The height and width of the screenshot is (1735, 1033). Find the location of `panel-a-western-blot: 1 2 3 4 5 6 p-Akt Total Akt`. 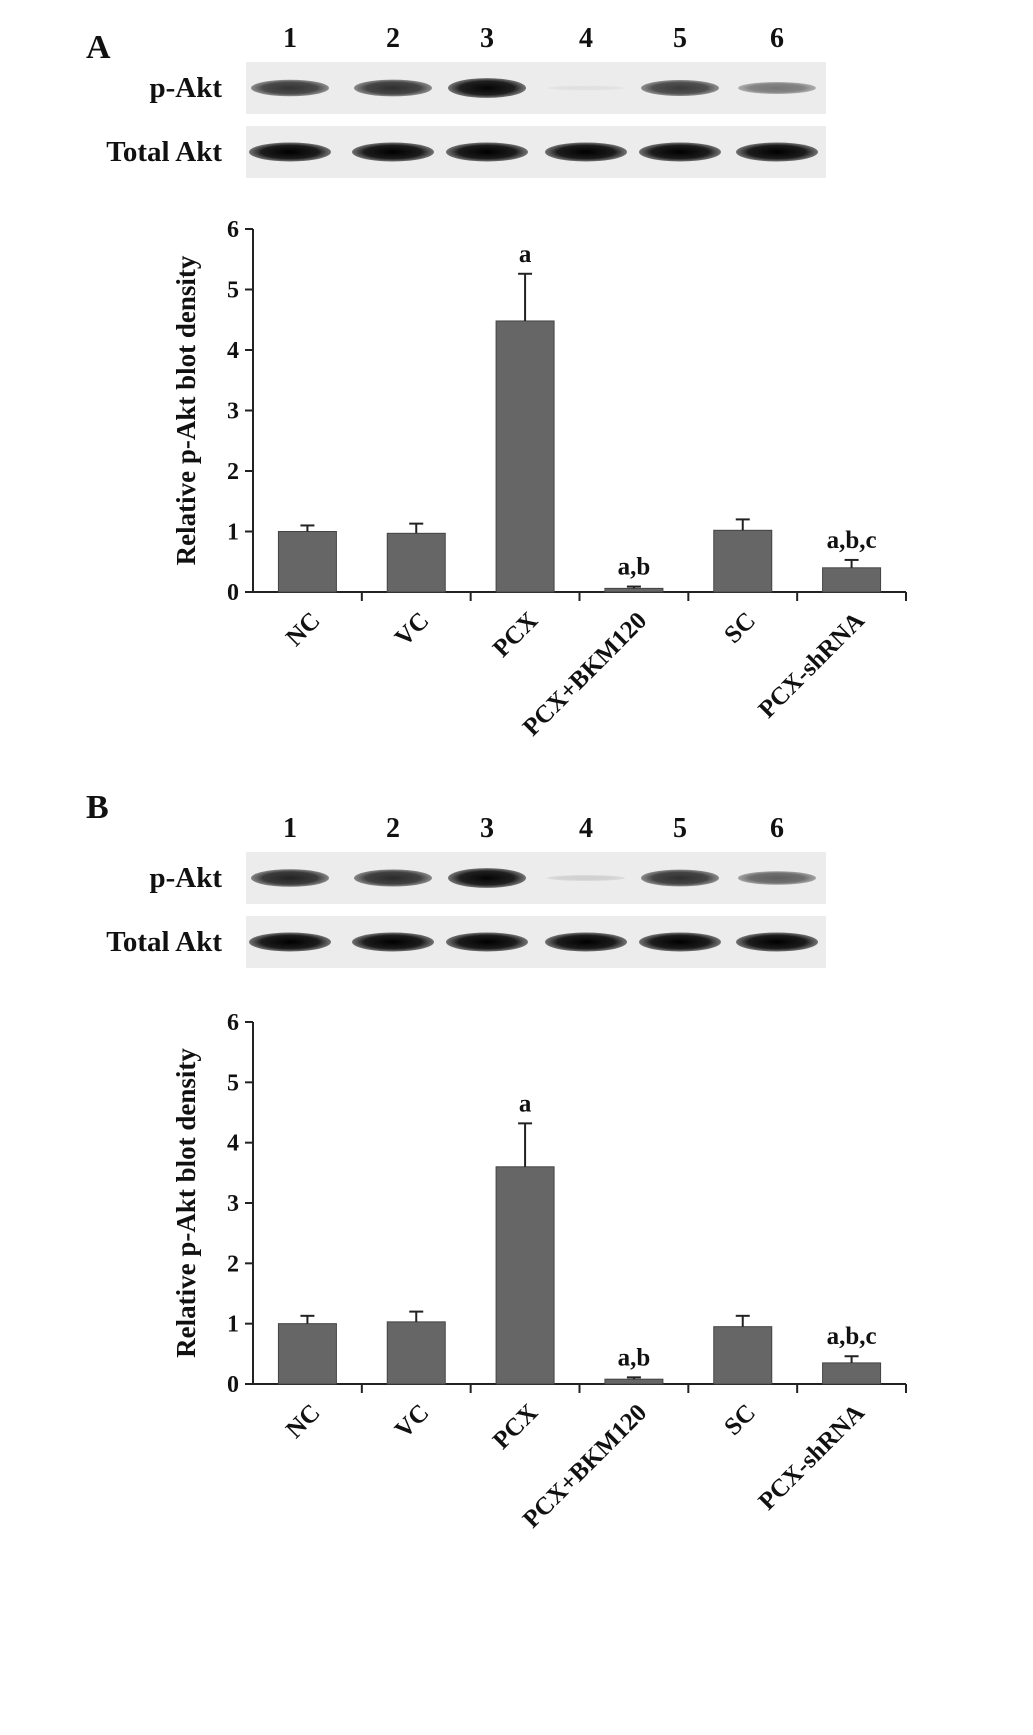

panel-a-western-blot: 1 2 3 4 5 6 p-Akt Total Akt is located at coordinates (466, 100).